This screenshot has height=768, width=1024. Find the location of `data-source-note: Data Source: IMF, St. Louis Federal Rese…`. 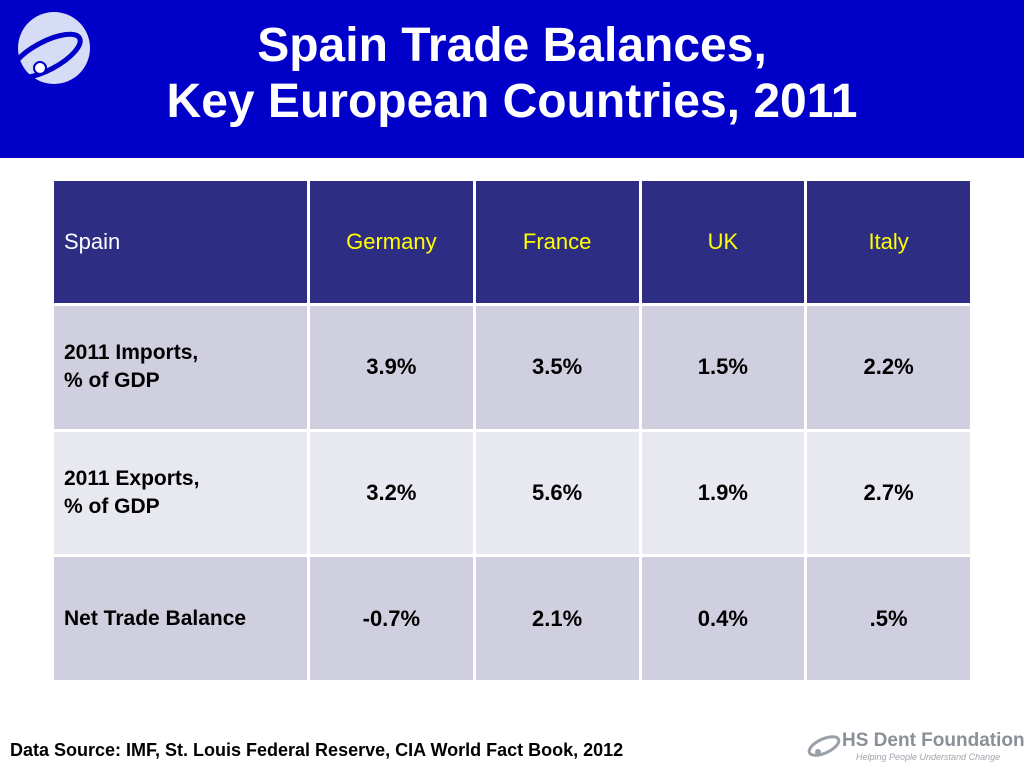

data-source-note: Data Source: IMF, St. Louis Federal Rese… is located at coordinates (317, 750).